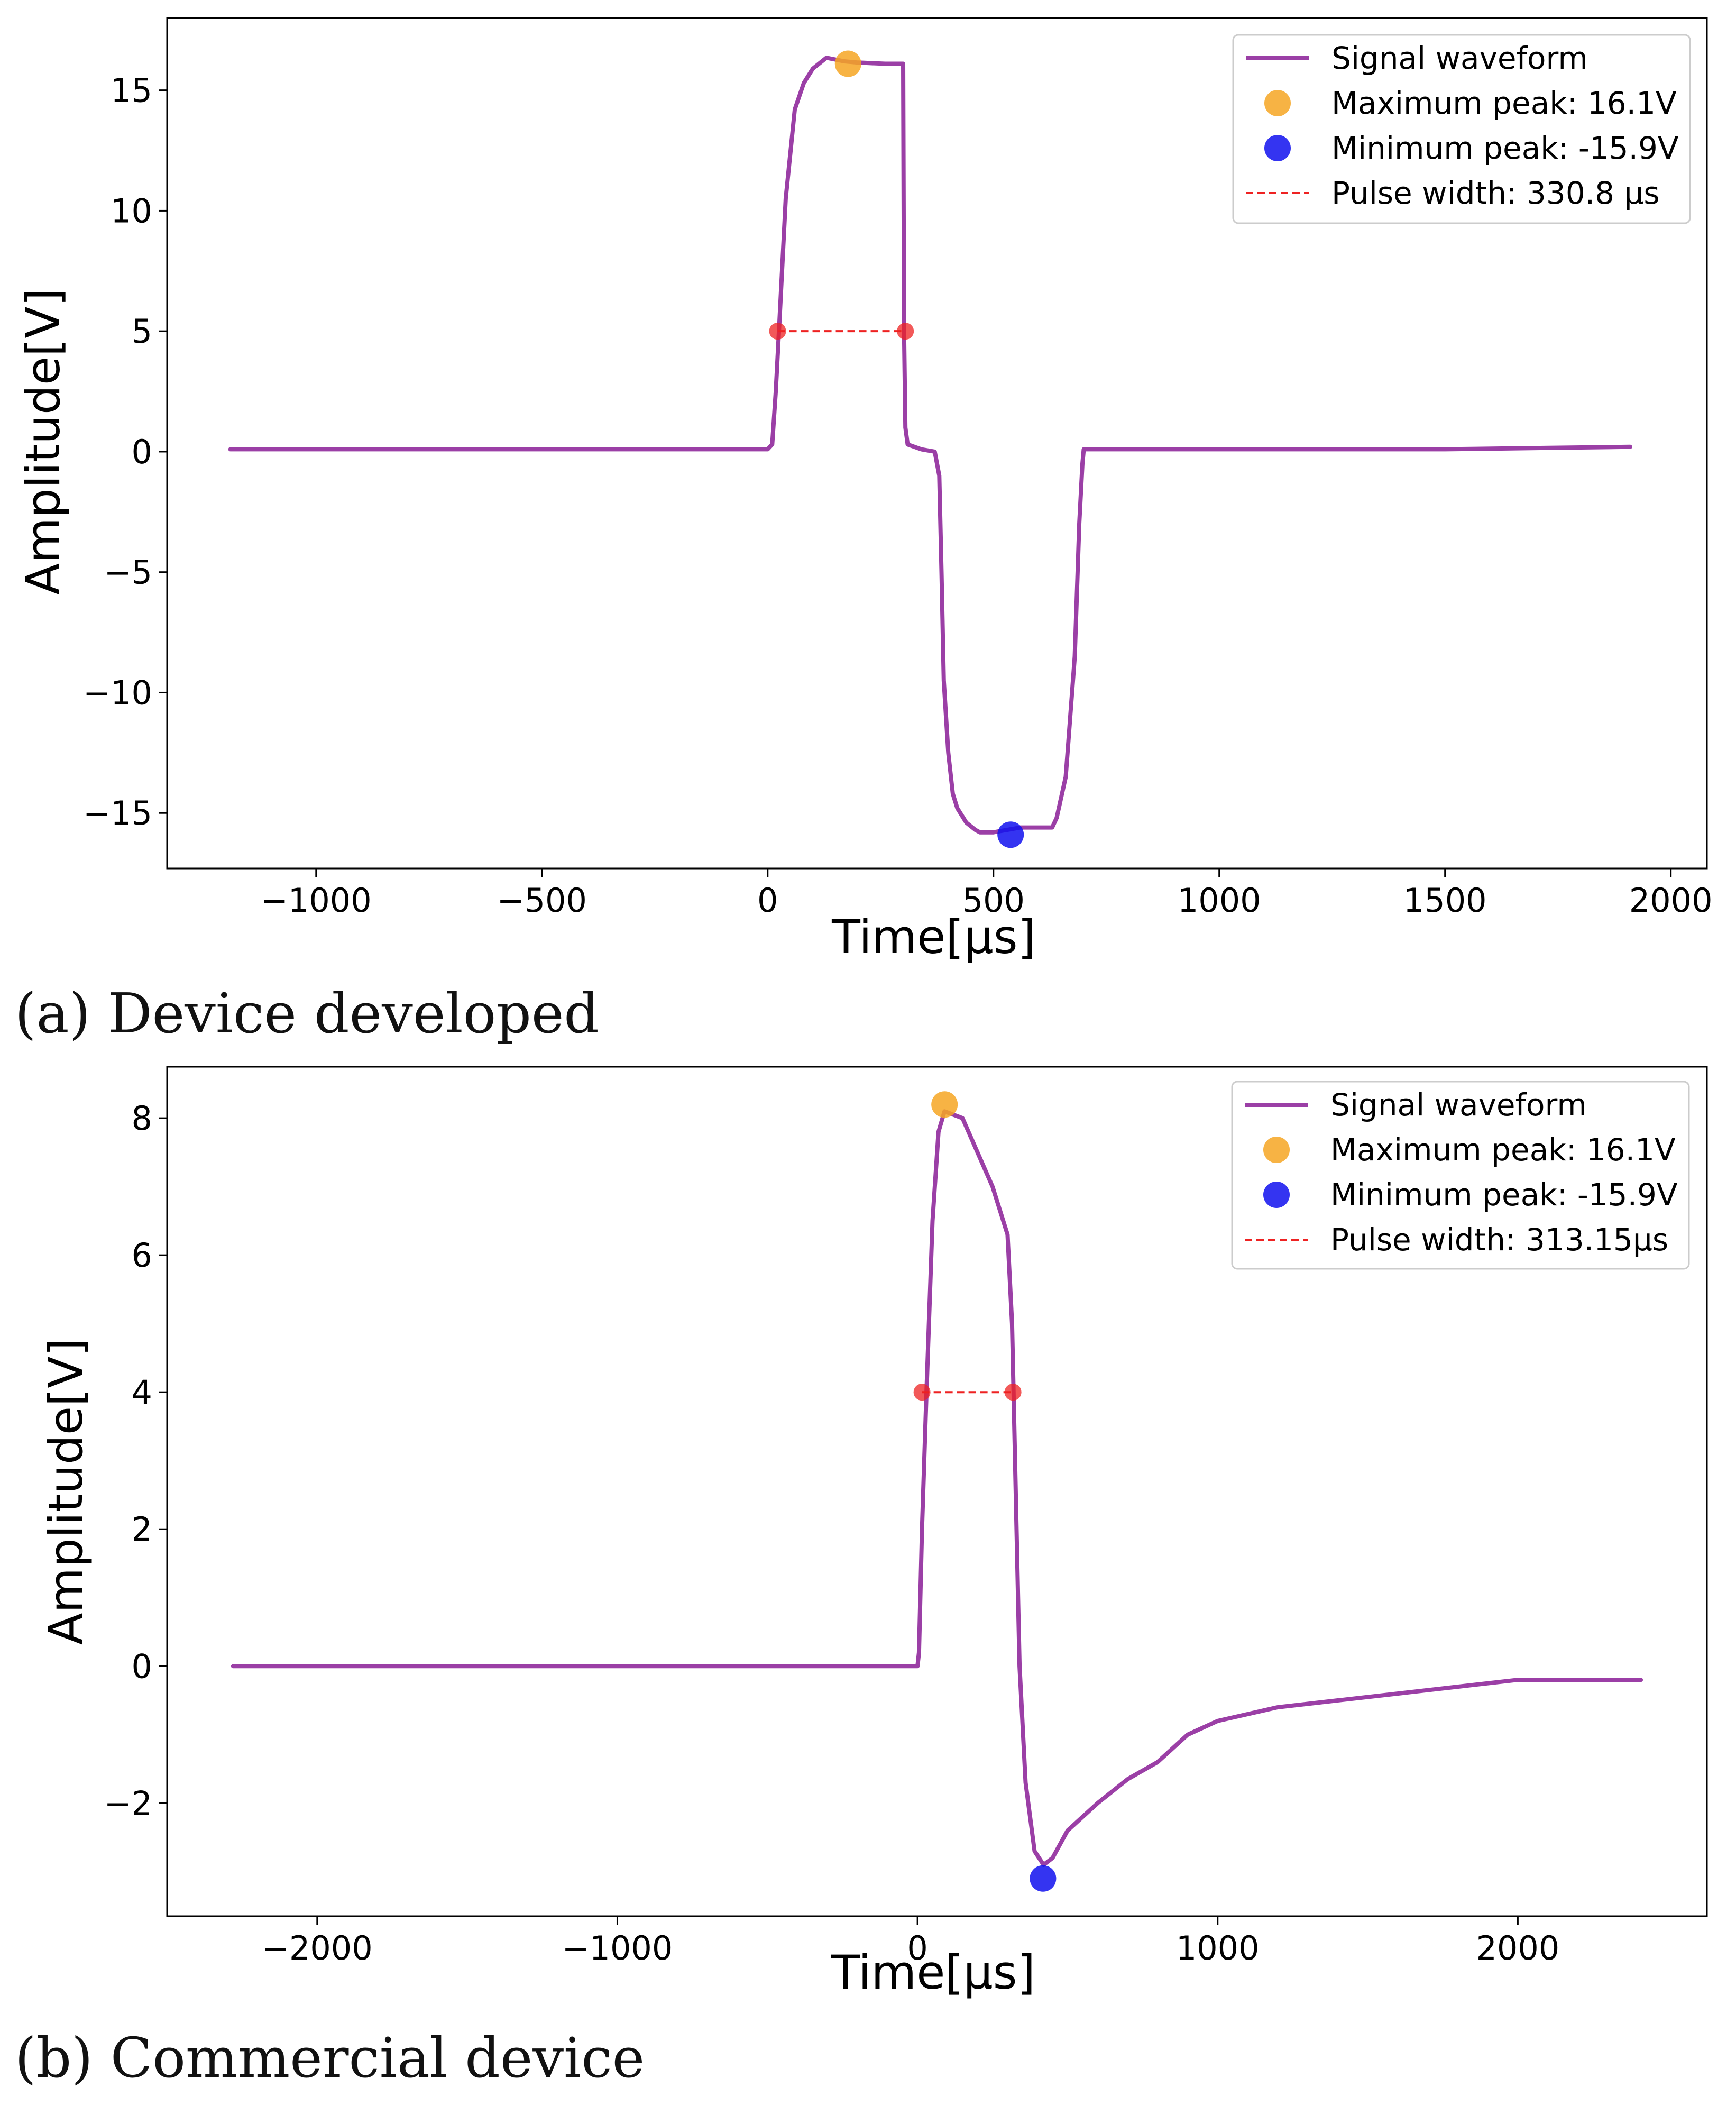  I want to click on y-tick-label: 4, so click(142, 1393).